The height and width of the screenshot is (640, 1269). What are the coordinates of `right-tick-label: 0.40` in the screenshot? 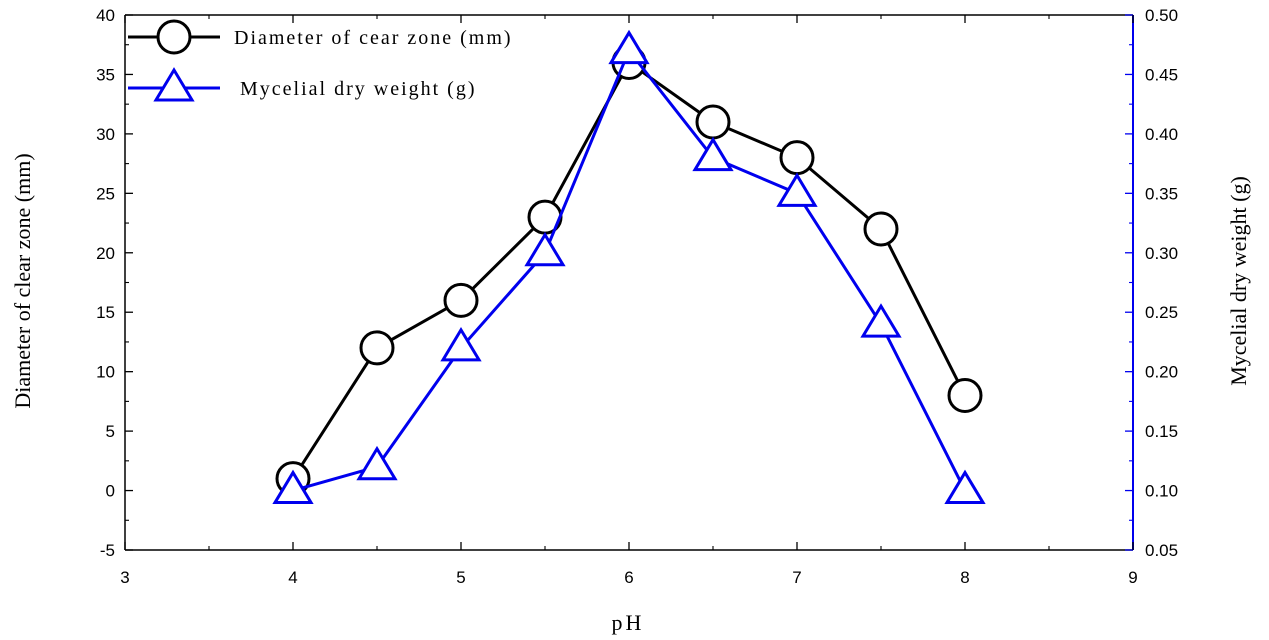 It's located at (1161, 134).